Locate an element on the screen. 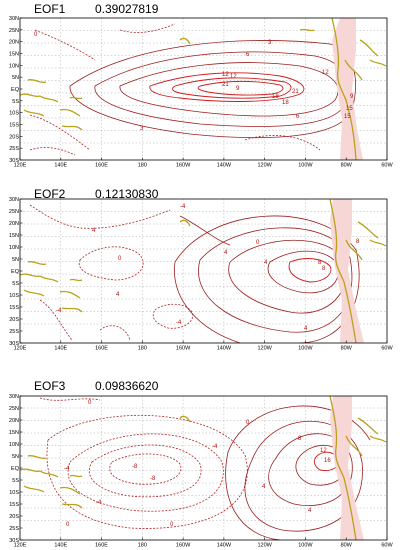  panel-title: EOF1 is located at coordinates (50, 9).